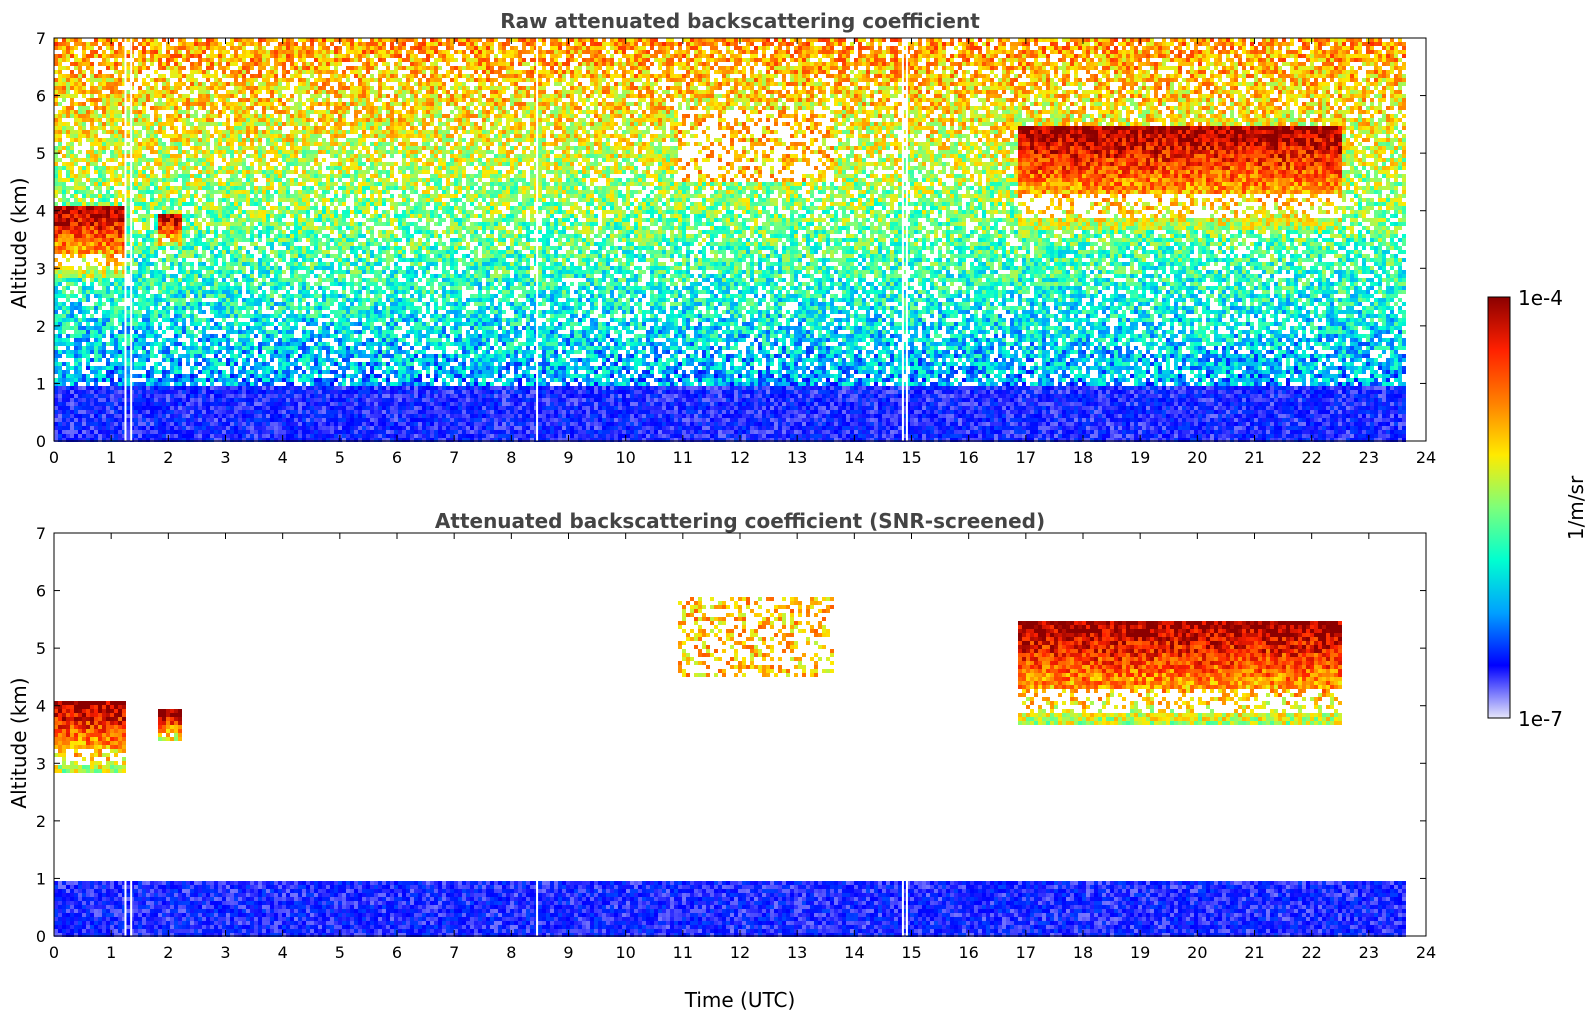  I want to click on colorbar-min-label: 1e-7, so click(1540, 719).